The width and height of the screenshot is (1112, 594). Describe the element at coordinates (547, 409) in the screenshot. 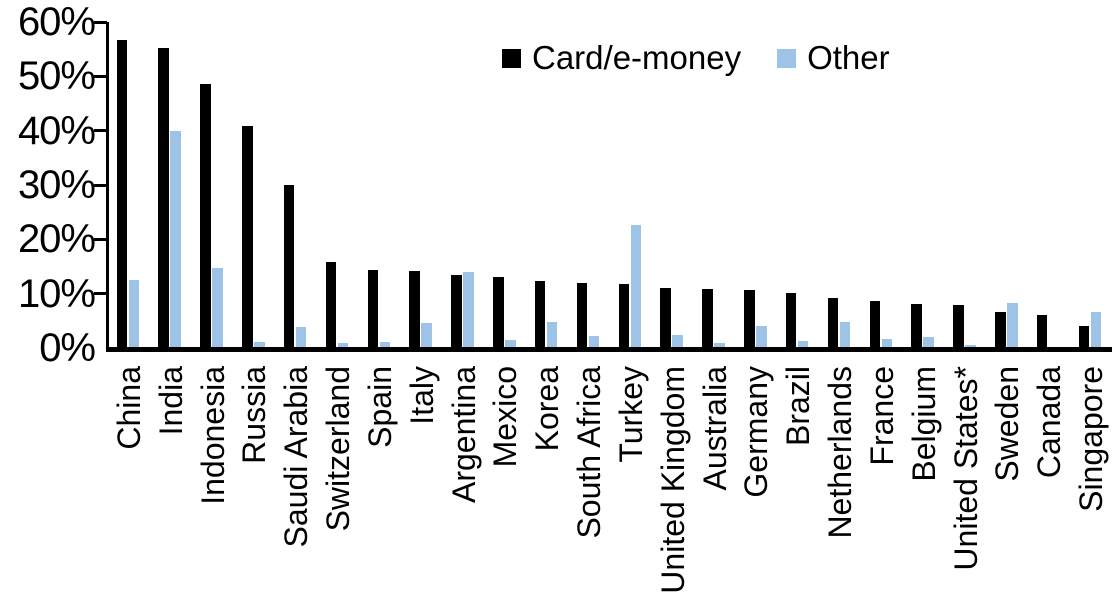

I see `x-axis-label: Korea` at that location.